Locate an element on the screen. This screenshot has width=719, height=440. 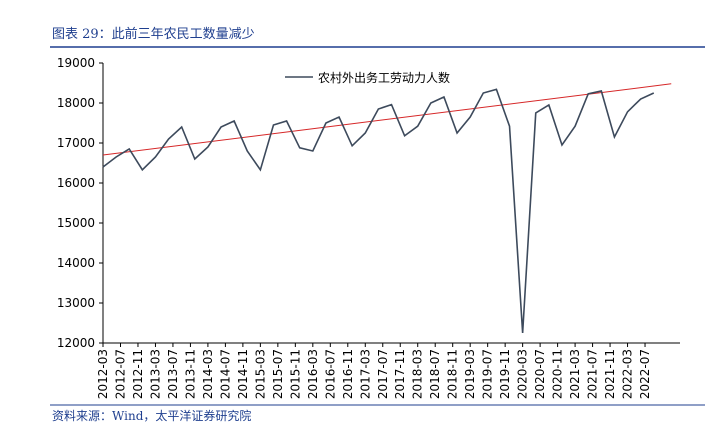
x-tick-label: 2020-11 is located at coordinates (558, 374).